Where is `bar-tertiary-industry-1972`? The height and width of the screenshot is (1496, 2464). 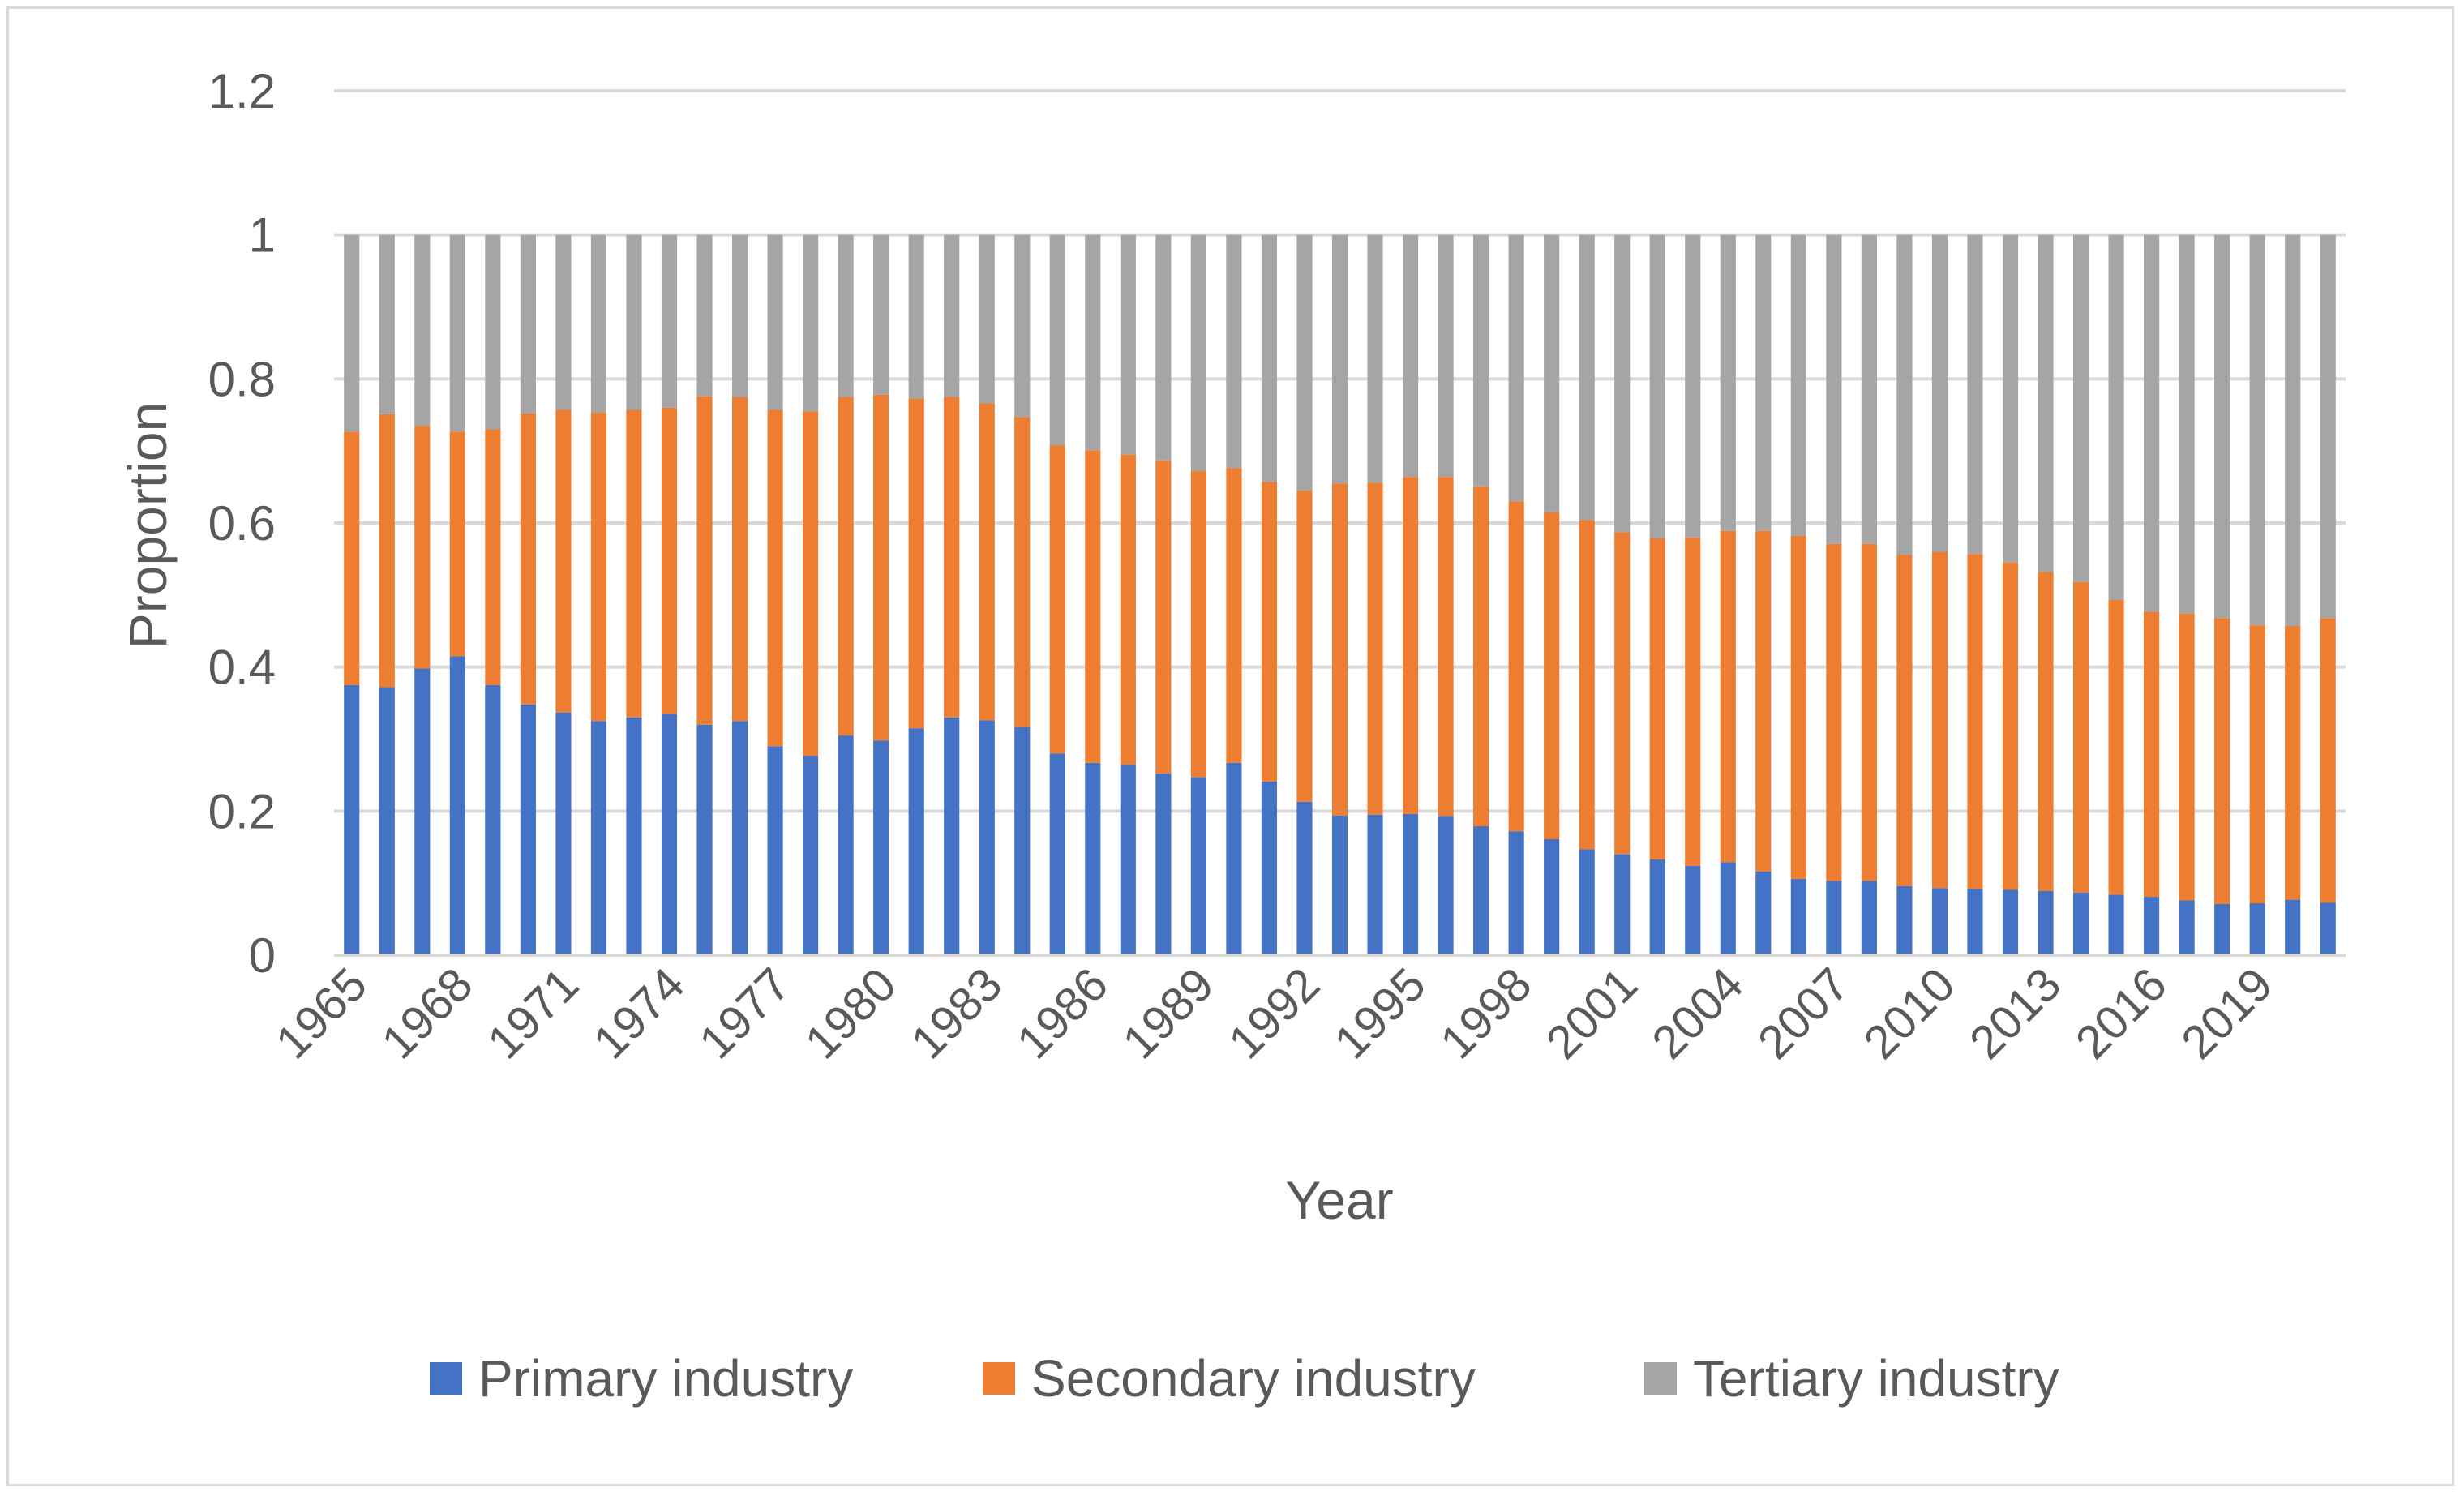 bar-tertiary-industry-1972 is located at coordinates (598, 324).